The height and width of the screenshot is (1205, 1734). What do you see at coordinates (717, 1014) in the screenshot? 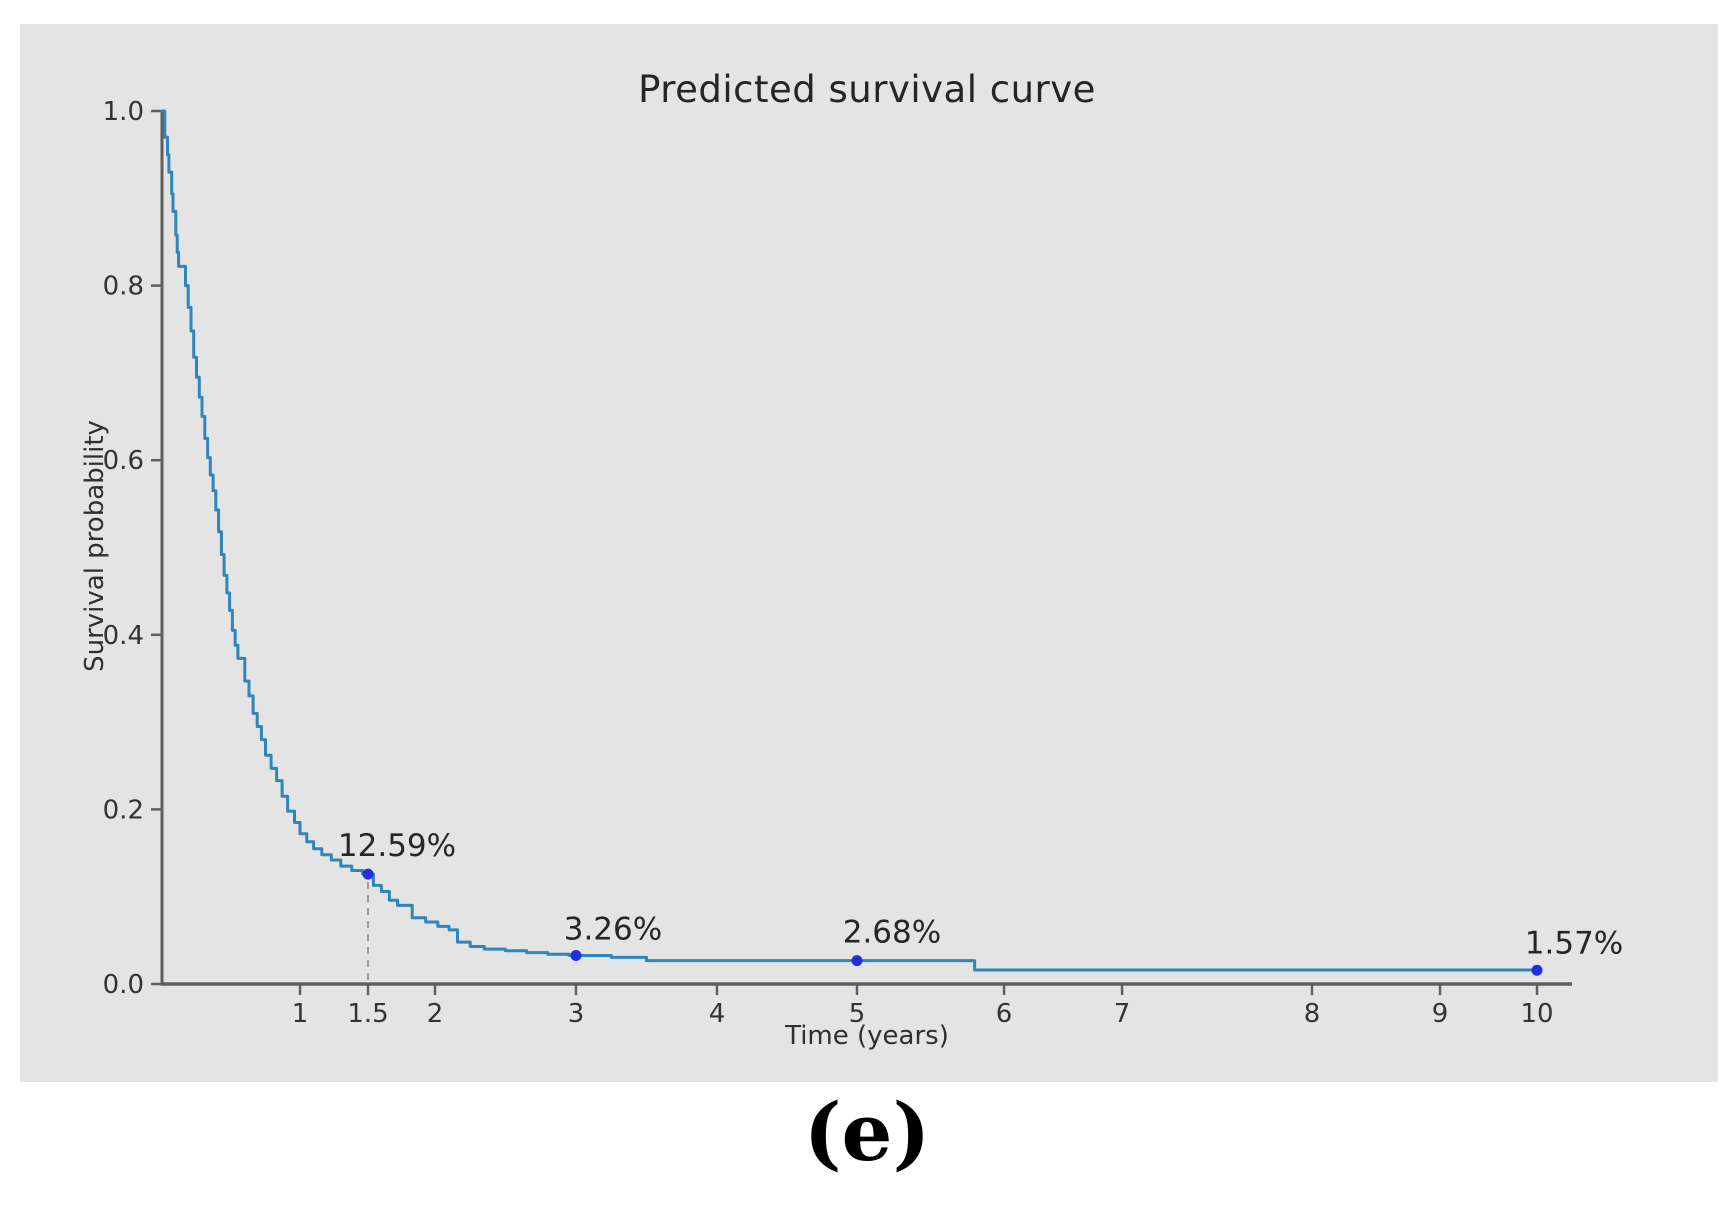
I see `x-tick-label: 4` at bounding box center [717, 1014].